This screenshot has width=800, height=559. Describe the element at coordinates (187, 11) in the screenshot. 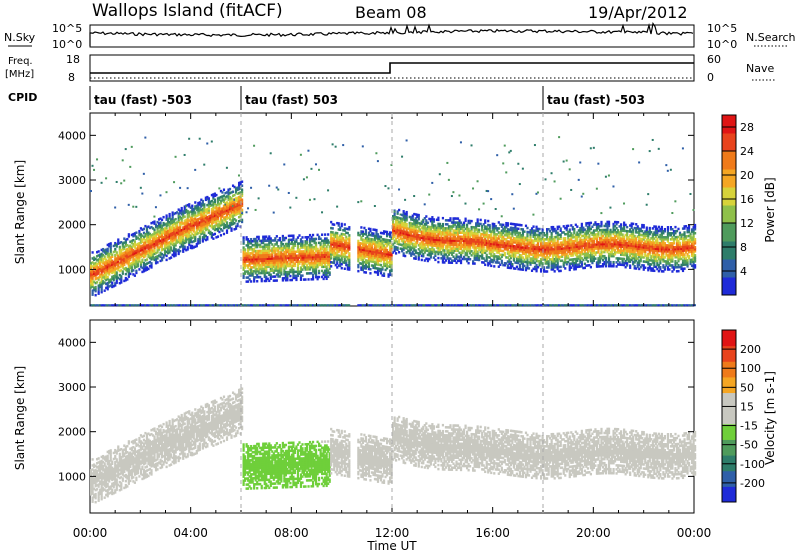

I see `station-title: Wallops Island (fitACF)` at that location.